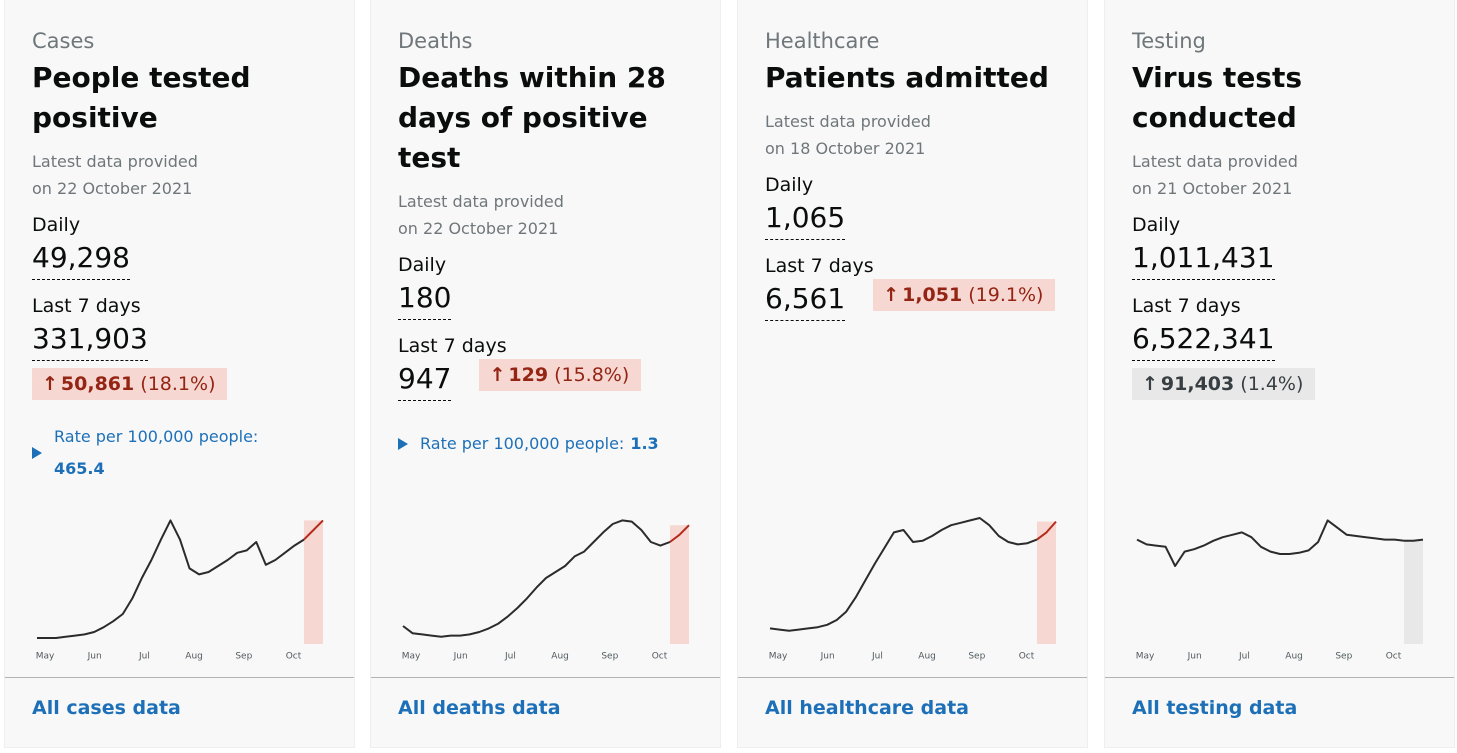 The height and width of the screenshot is (753, 1457). What do you see at coordinates (435, 41) in the screenshot?
I see `category: Deaths` at bounding box center [435, 41].